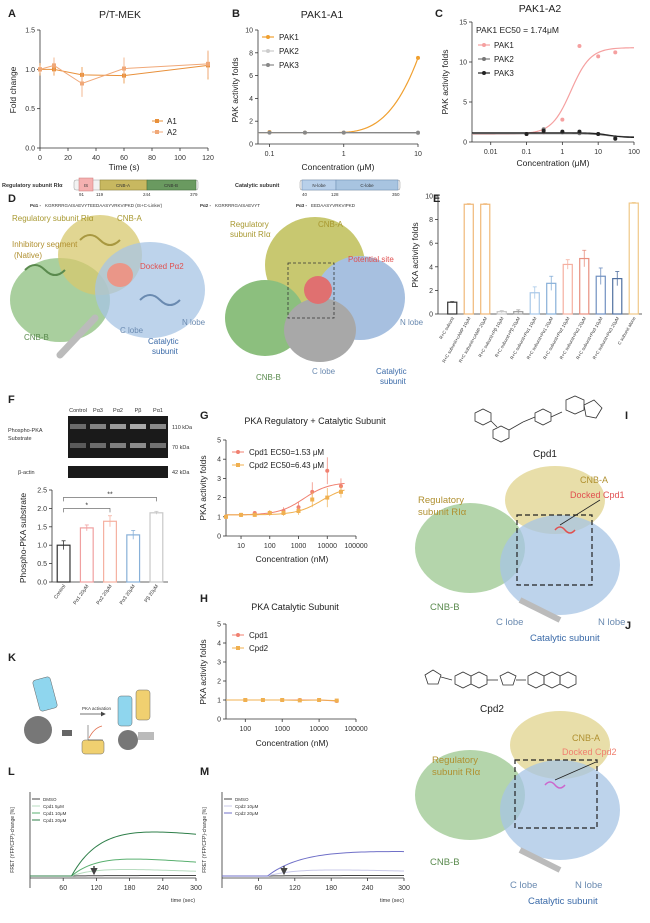  What do you see at coordinates (335, 194) in the screenshot?
I see `num-128: 128` at bounding box center [335, 194].